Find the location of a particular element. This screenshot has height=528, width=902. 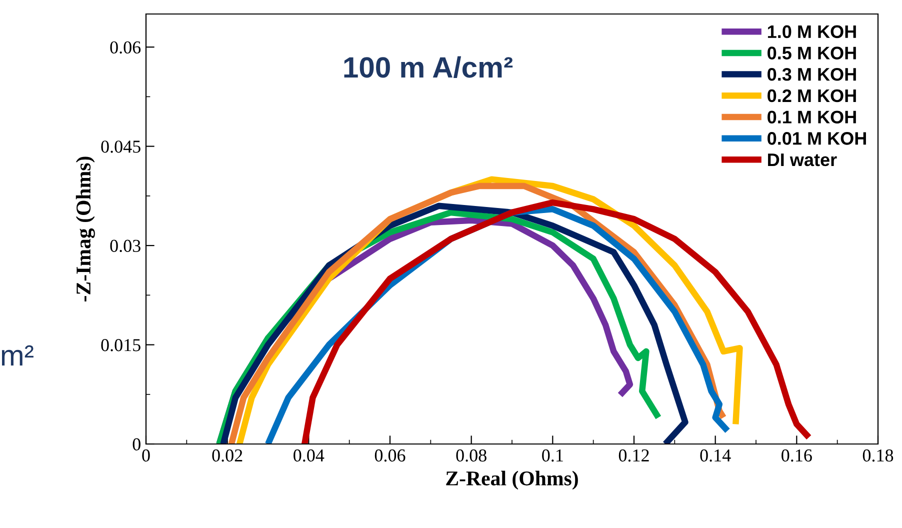

x-tick-label: 0.14 is located at coordinates (715, 455).